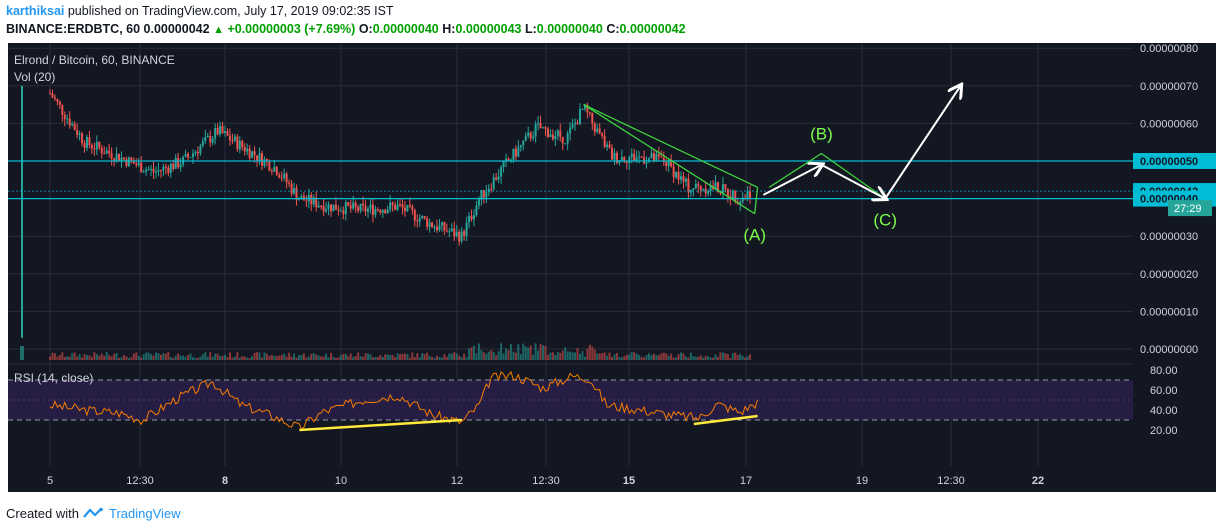 The image size is (1221, 531). I want to click on wedge-close-line, so click(756, 200).